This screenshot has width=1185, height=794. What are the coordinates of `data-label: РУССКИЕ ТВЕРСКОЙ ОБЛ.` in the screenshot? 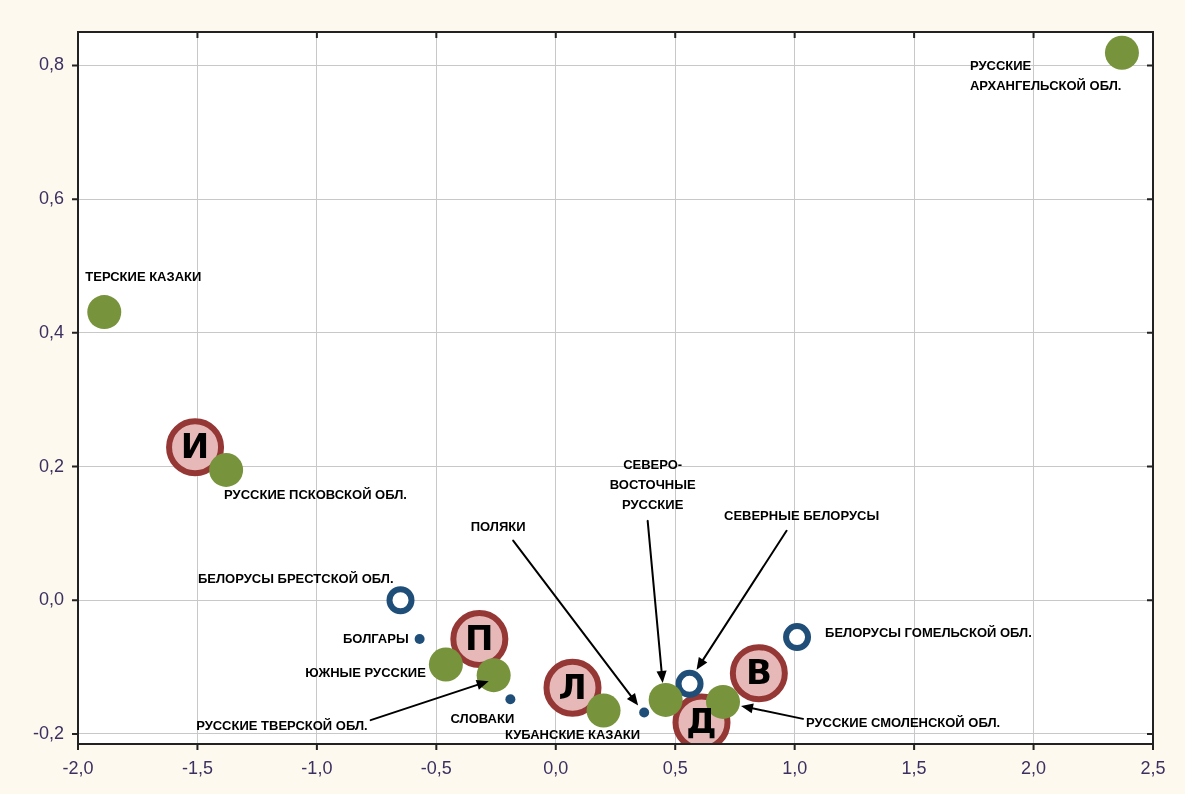 It's located at (282, 725).